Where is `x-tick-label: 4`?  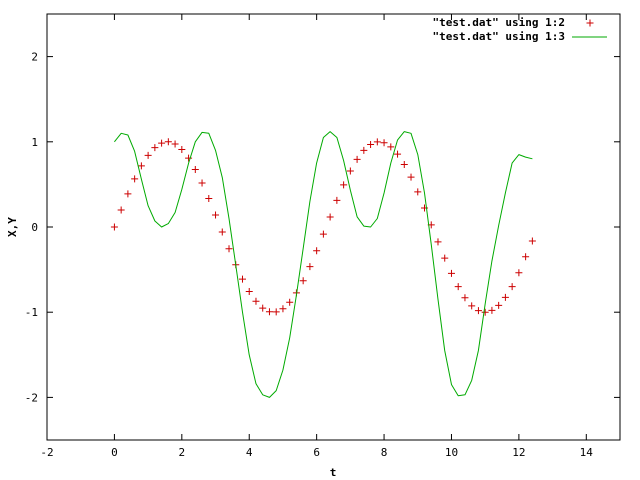 x-tick-label: 4 is located at coordinates (249, 452).